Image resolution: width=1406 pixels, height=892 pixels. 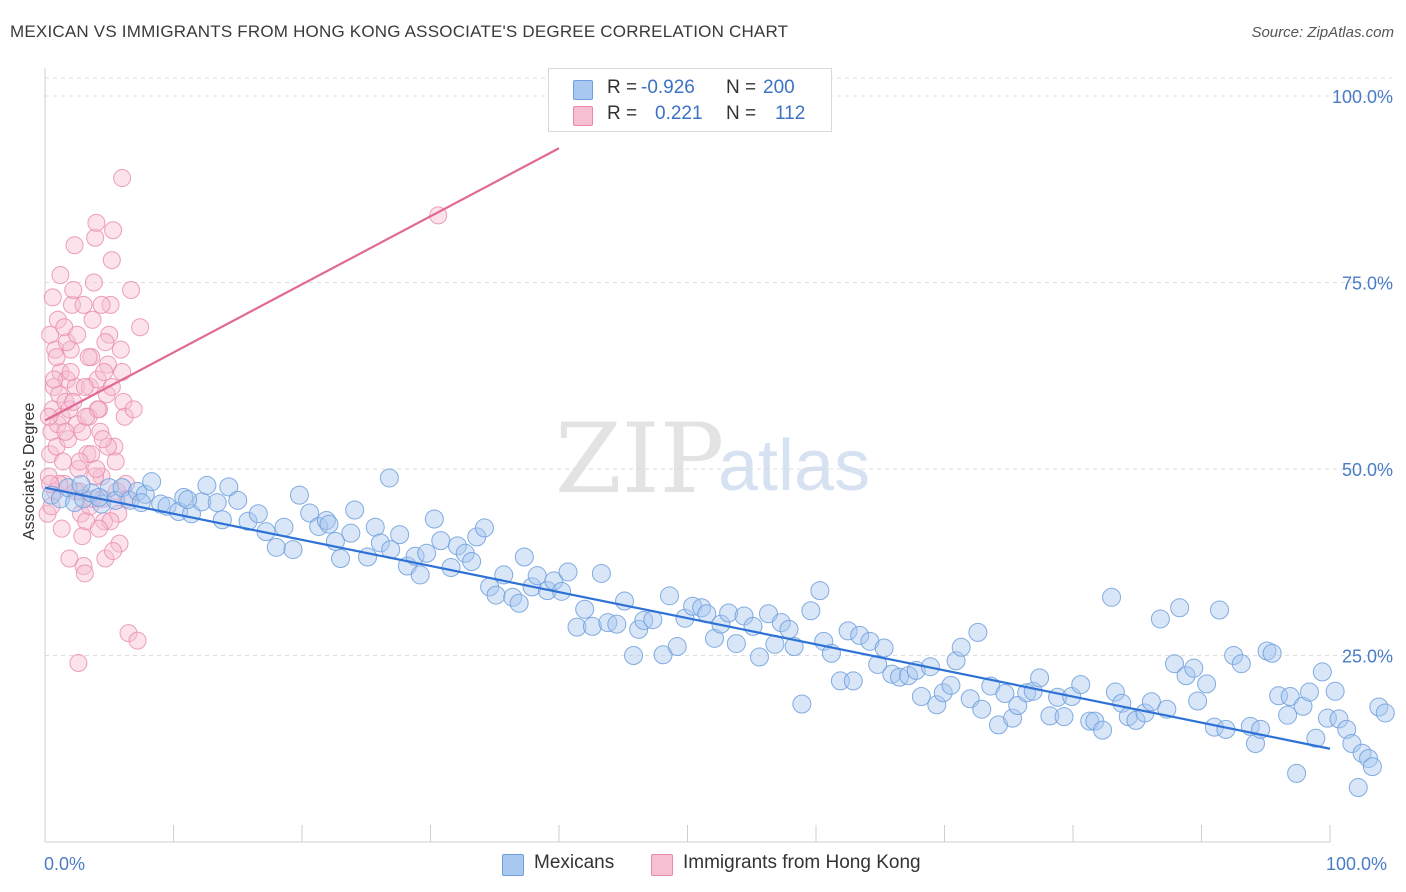 I want to click on legend-label-mexicans: Mexicans, so click(x=574, y=862).